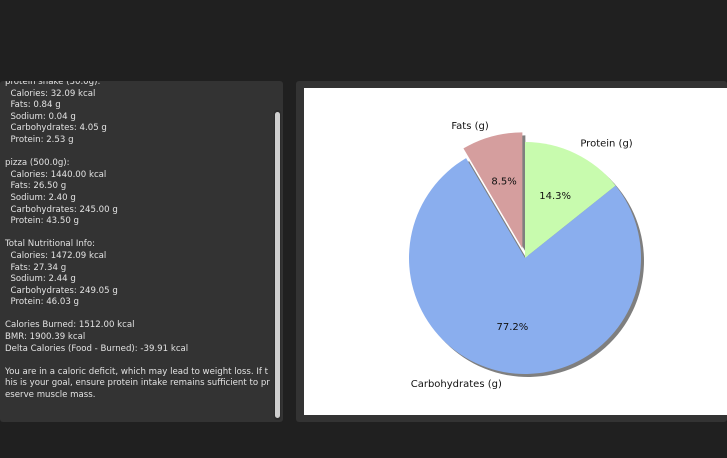 This screenshot has height=458, width=727. I want to click on log-line: Fats: 0.84 g, so click(33, 105).